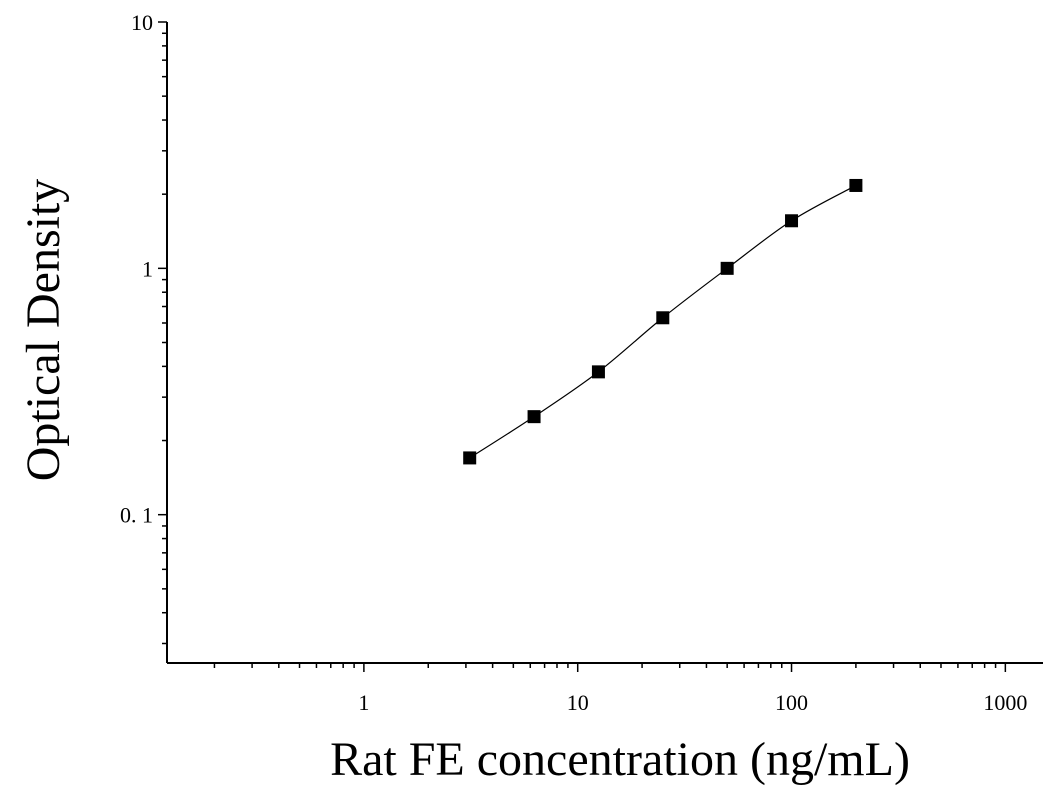 The width and height of the screenshot is (1064, 791). Describe the element at coordinates (578, 702) in the screenshot. I see `x-tick-label: 10` at that location.